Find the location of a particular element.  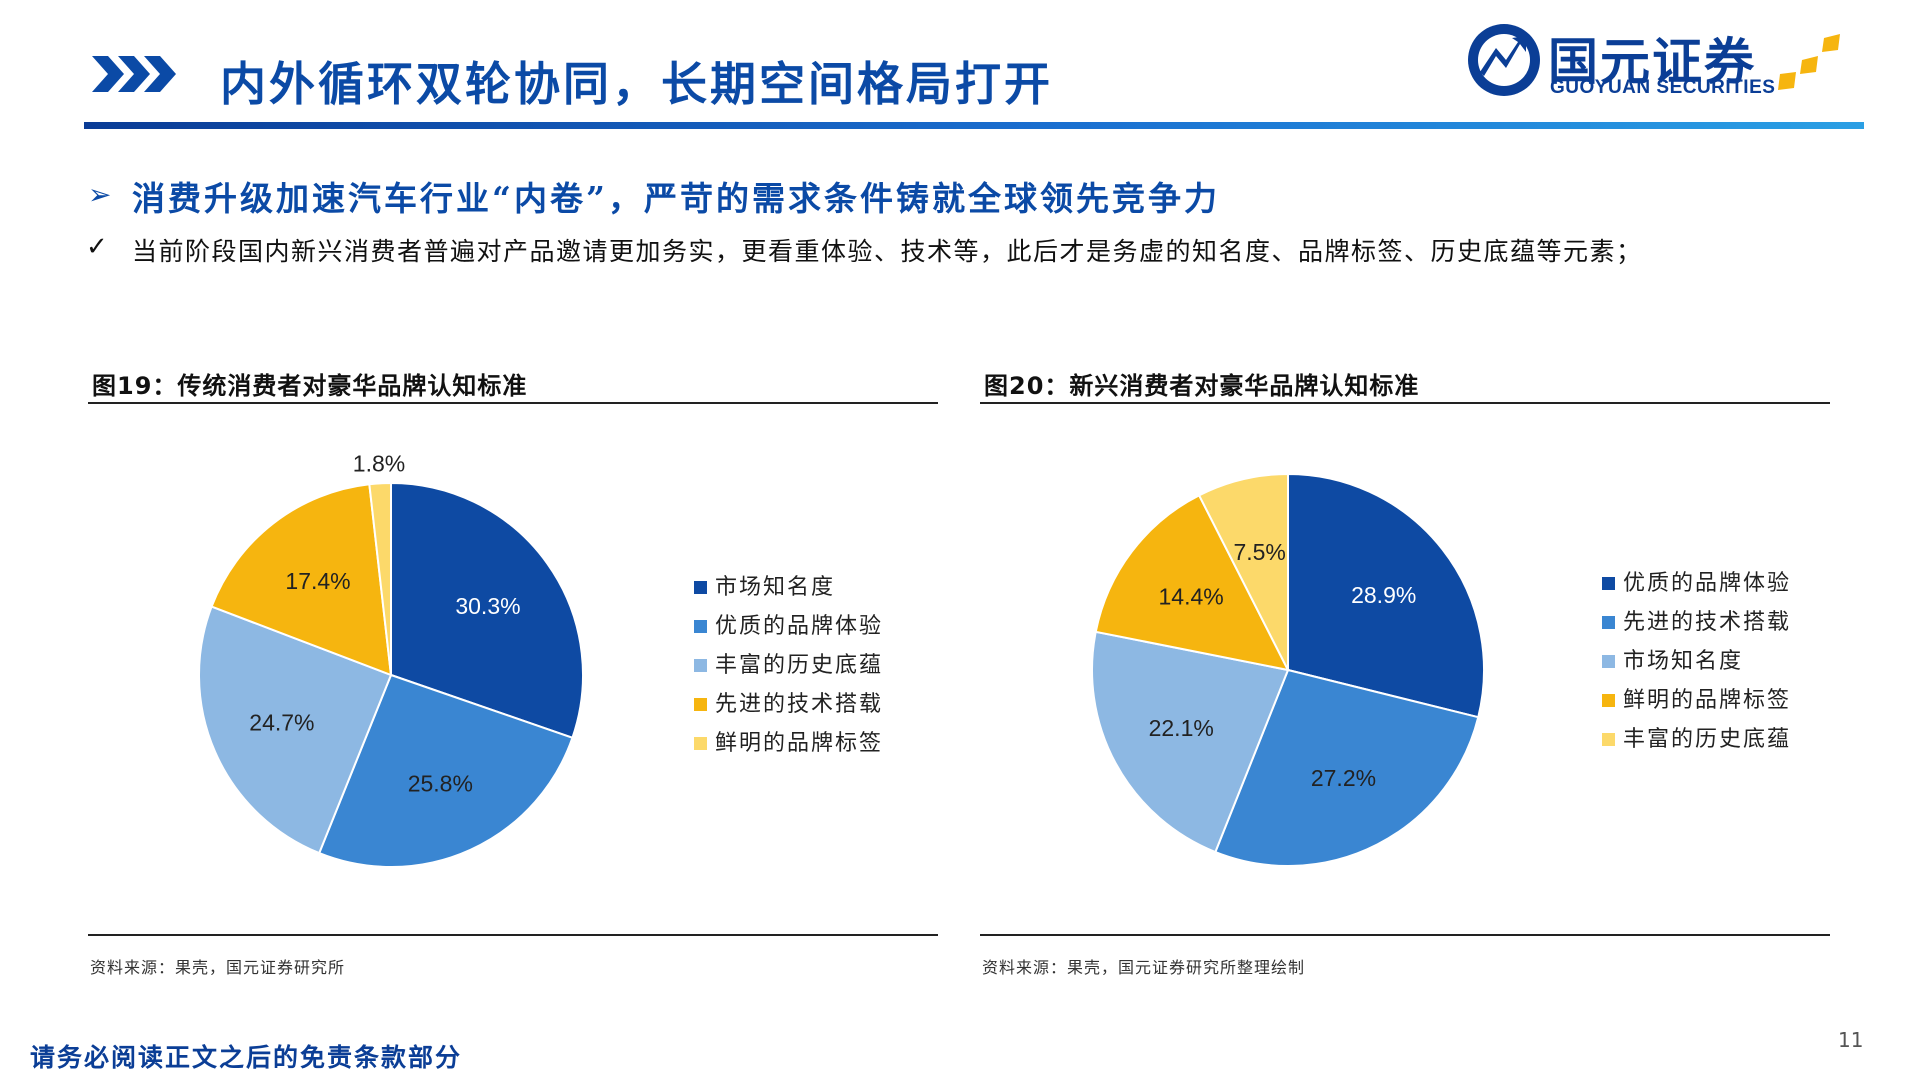

figure-19-bottom-rule is located at coordinates (513, 935).